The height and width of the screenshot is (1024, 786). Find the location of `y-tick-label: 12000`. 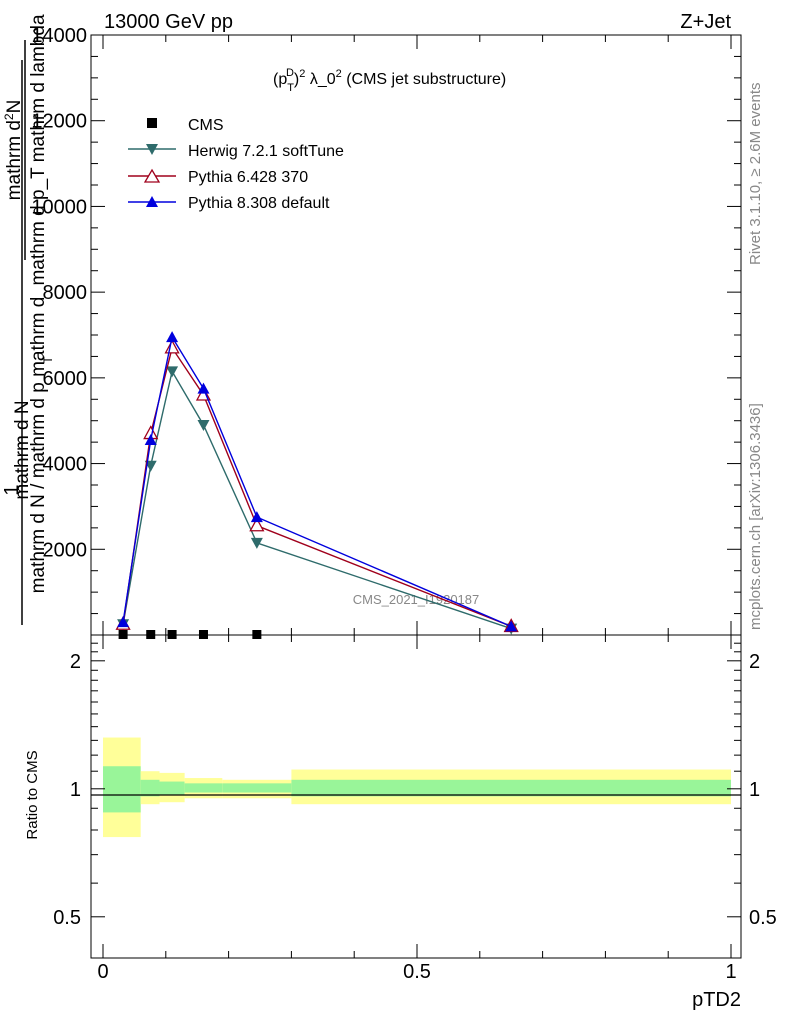

y-tick-label: 12000 is located at coordinates (59, 122).